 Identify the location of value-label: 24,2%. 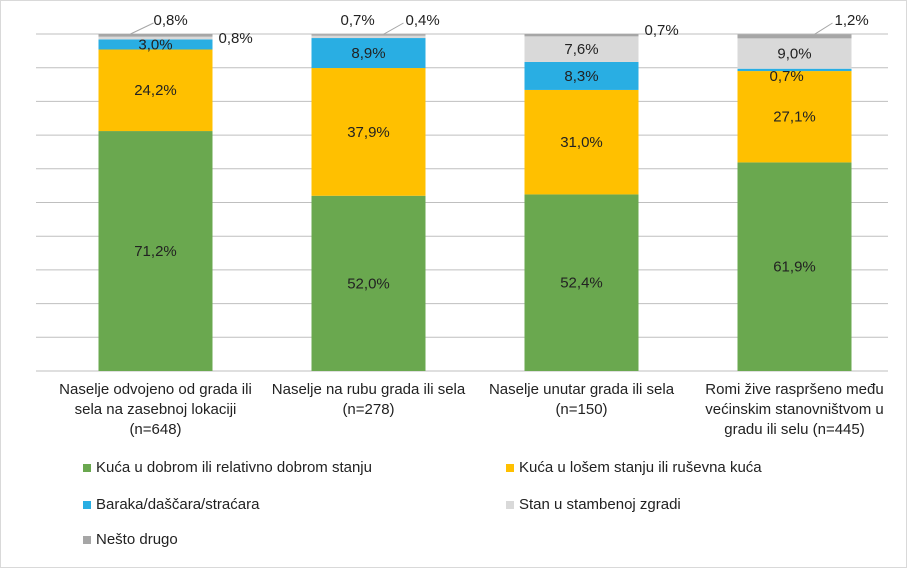
(155, 90).